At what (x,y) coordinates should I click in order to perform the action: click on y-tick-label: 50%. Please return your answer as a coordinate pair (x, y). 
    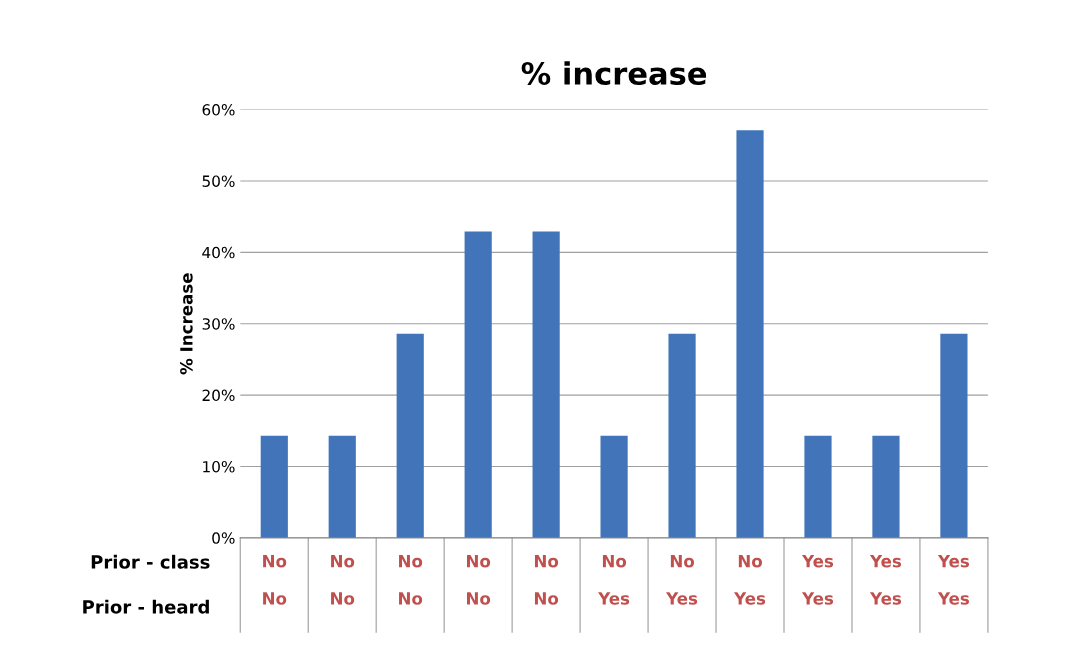
    Looking at the image, I should click on (218, 181).